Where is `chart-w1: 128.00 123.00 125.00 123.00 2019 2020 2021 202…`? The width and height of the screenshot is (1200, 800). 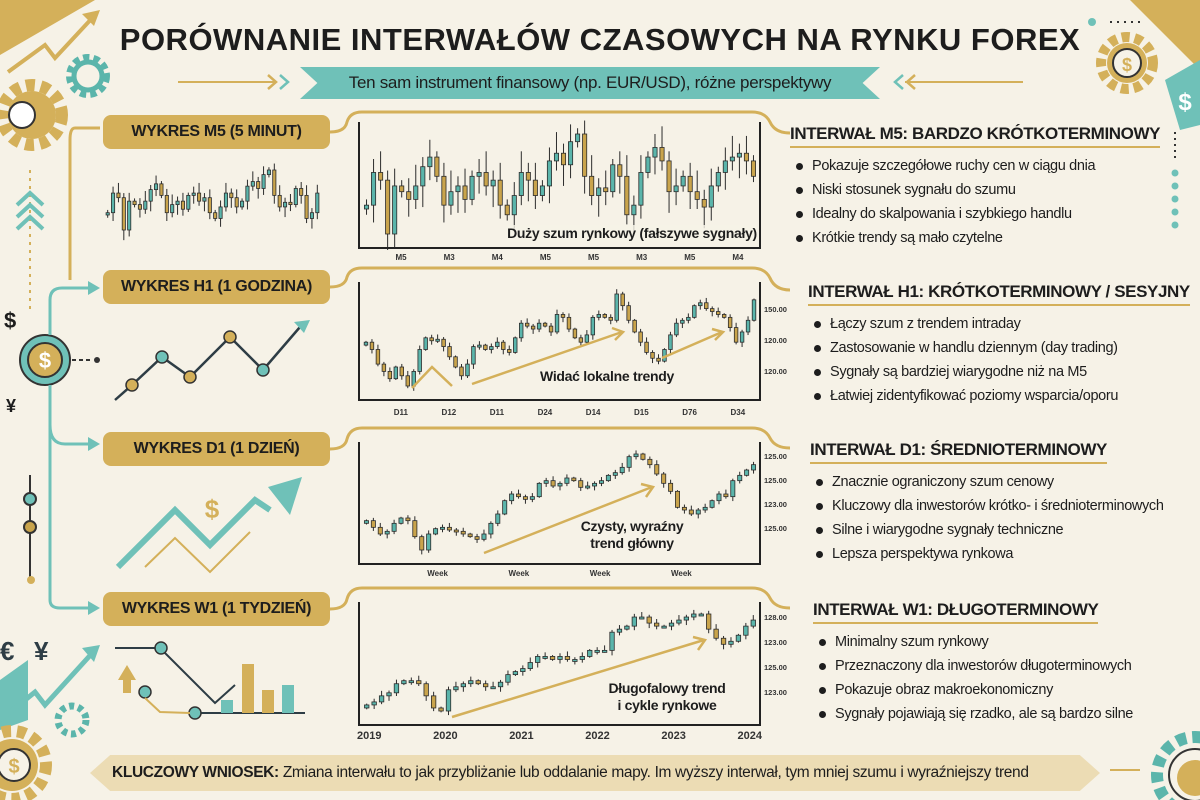
chart-w1: 128.00 123.00 125.00 123.00 2019 2020 2021 202… is located at coordinates (572, 671).